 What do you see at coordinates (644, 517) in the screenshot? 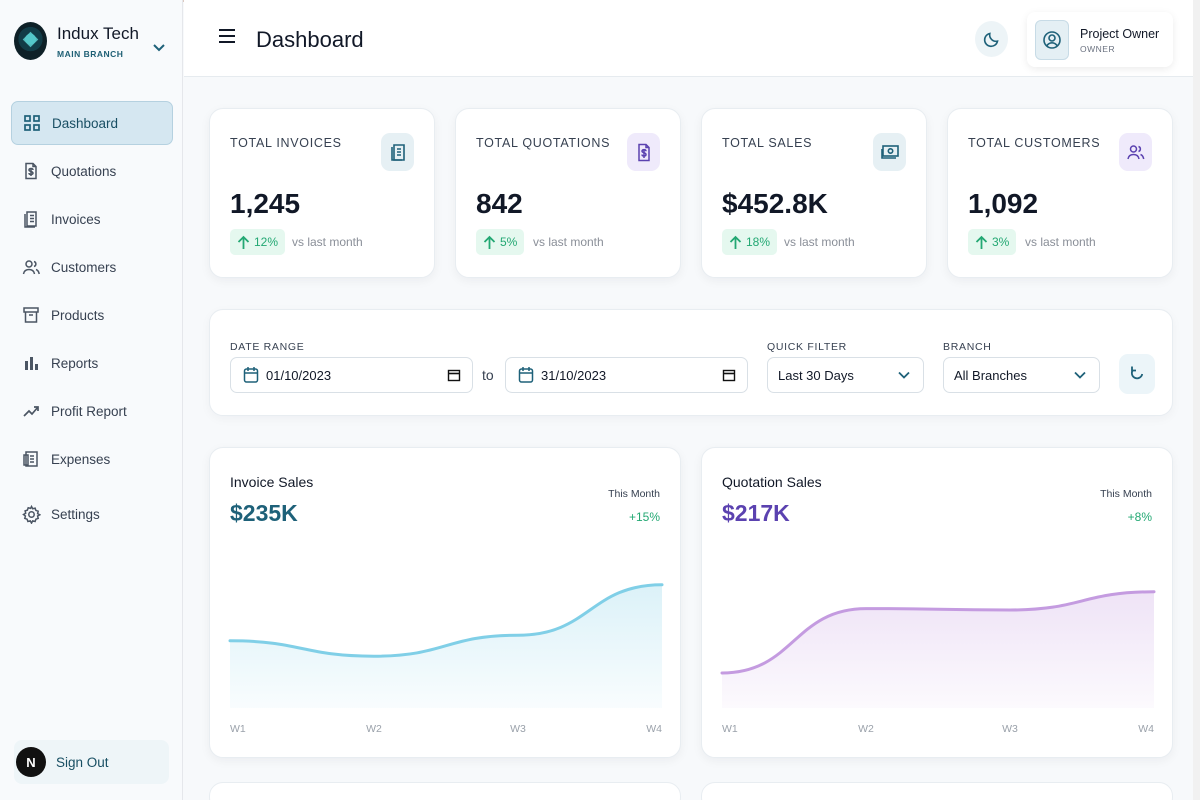
I see `chart-change: +15%` at bounding box center [644, 517].